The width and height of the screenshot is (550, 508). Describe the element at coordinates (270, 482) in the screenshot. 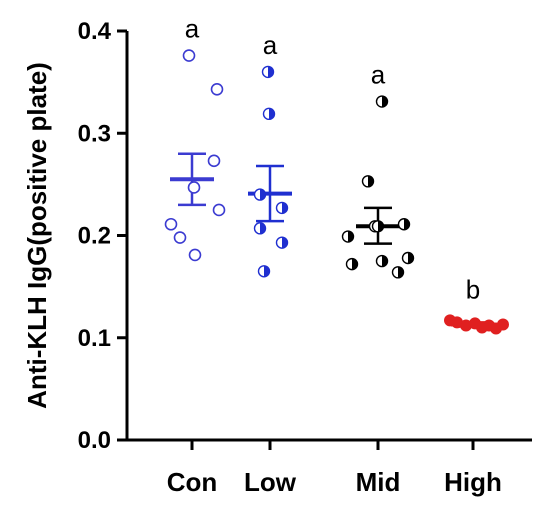

I see `x-category-label: Low` at that location.